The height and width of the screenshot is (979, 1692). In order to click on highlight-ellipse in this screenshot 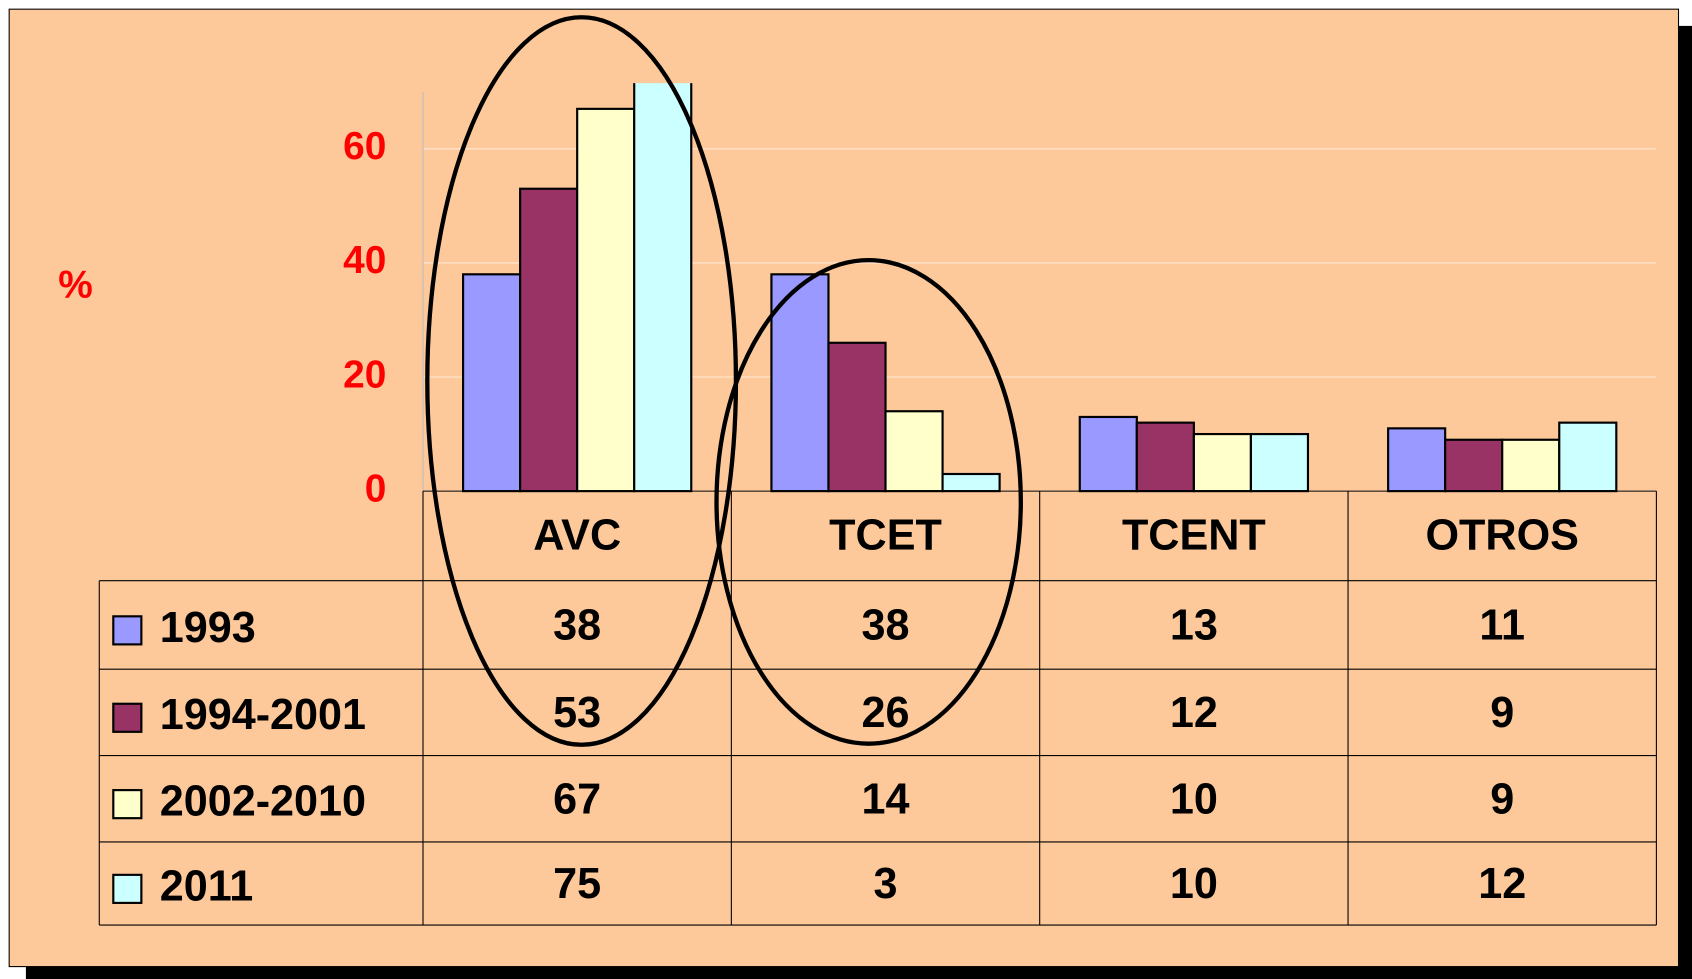, I will do `click(868, 501)`.